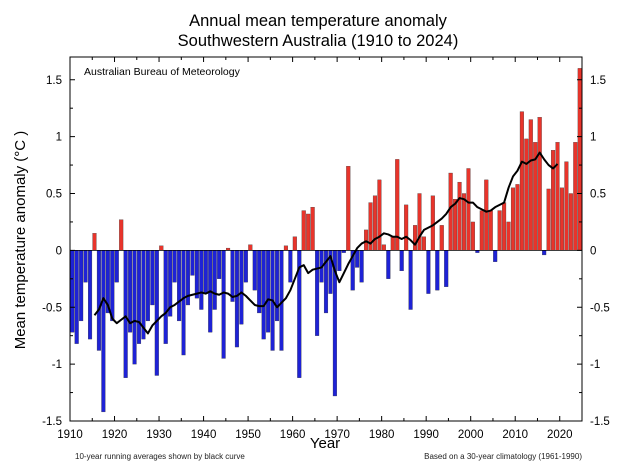  I want to click on anomaly-bar-2018, so click(553, 200).